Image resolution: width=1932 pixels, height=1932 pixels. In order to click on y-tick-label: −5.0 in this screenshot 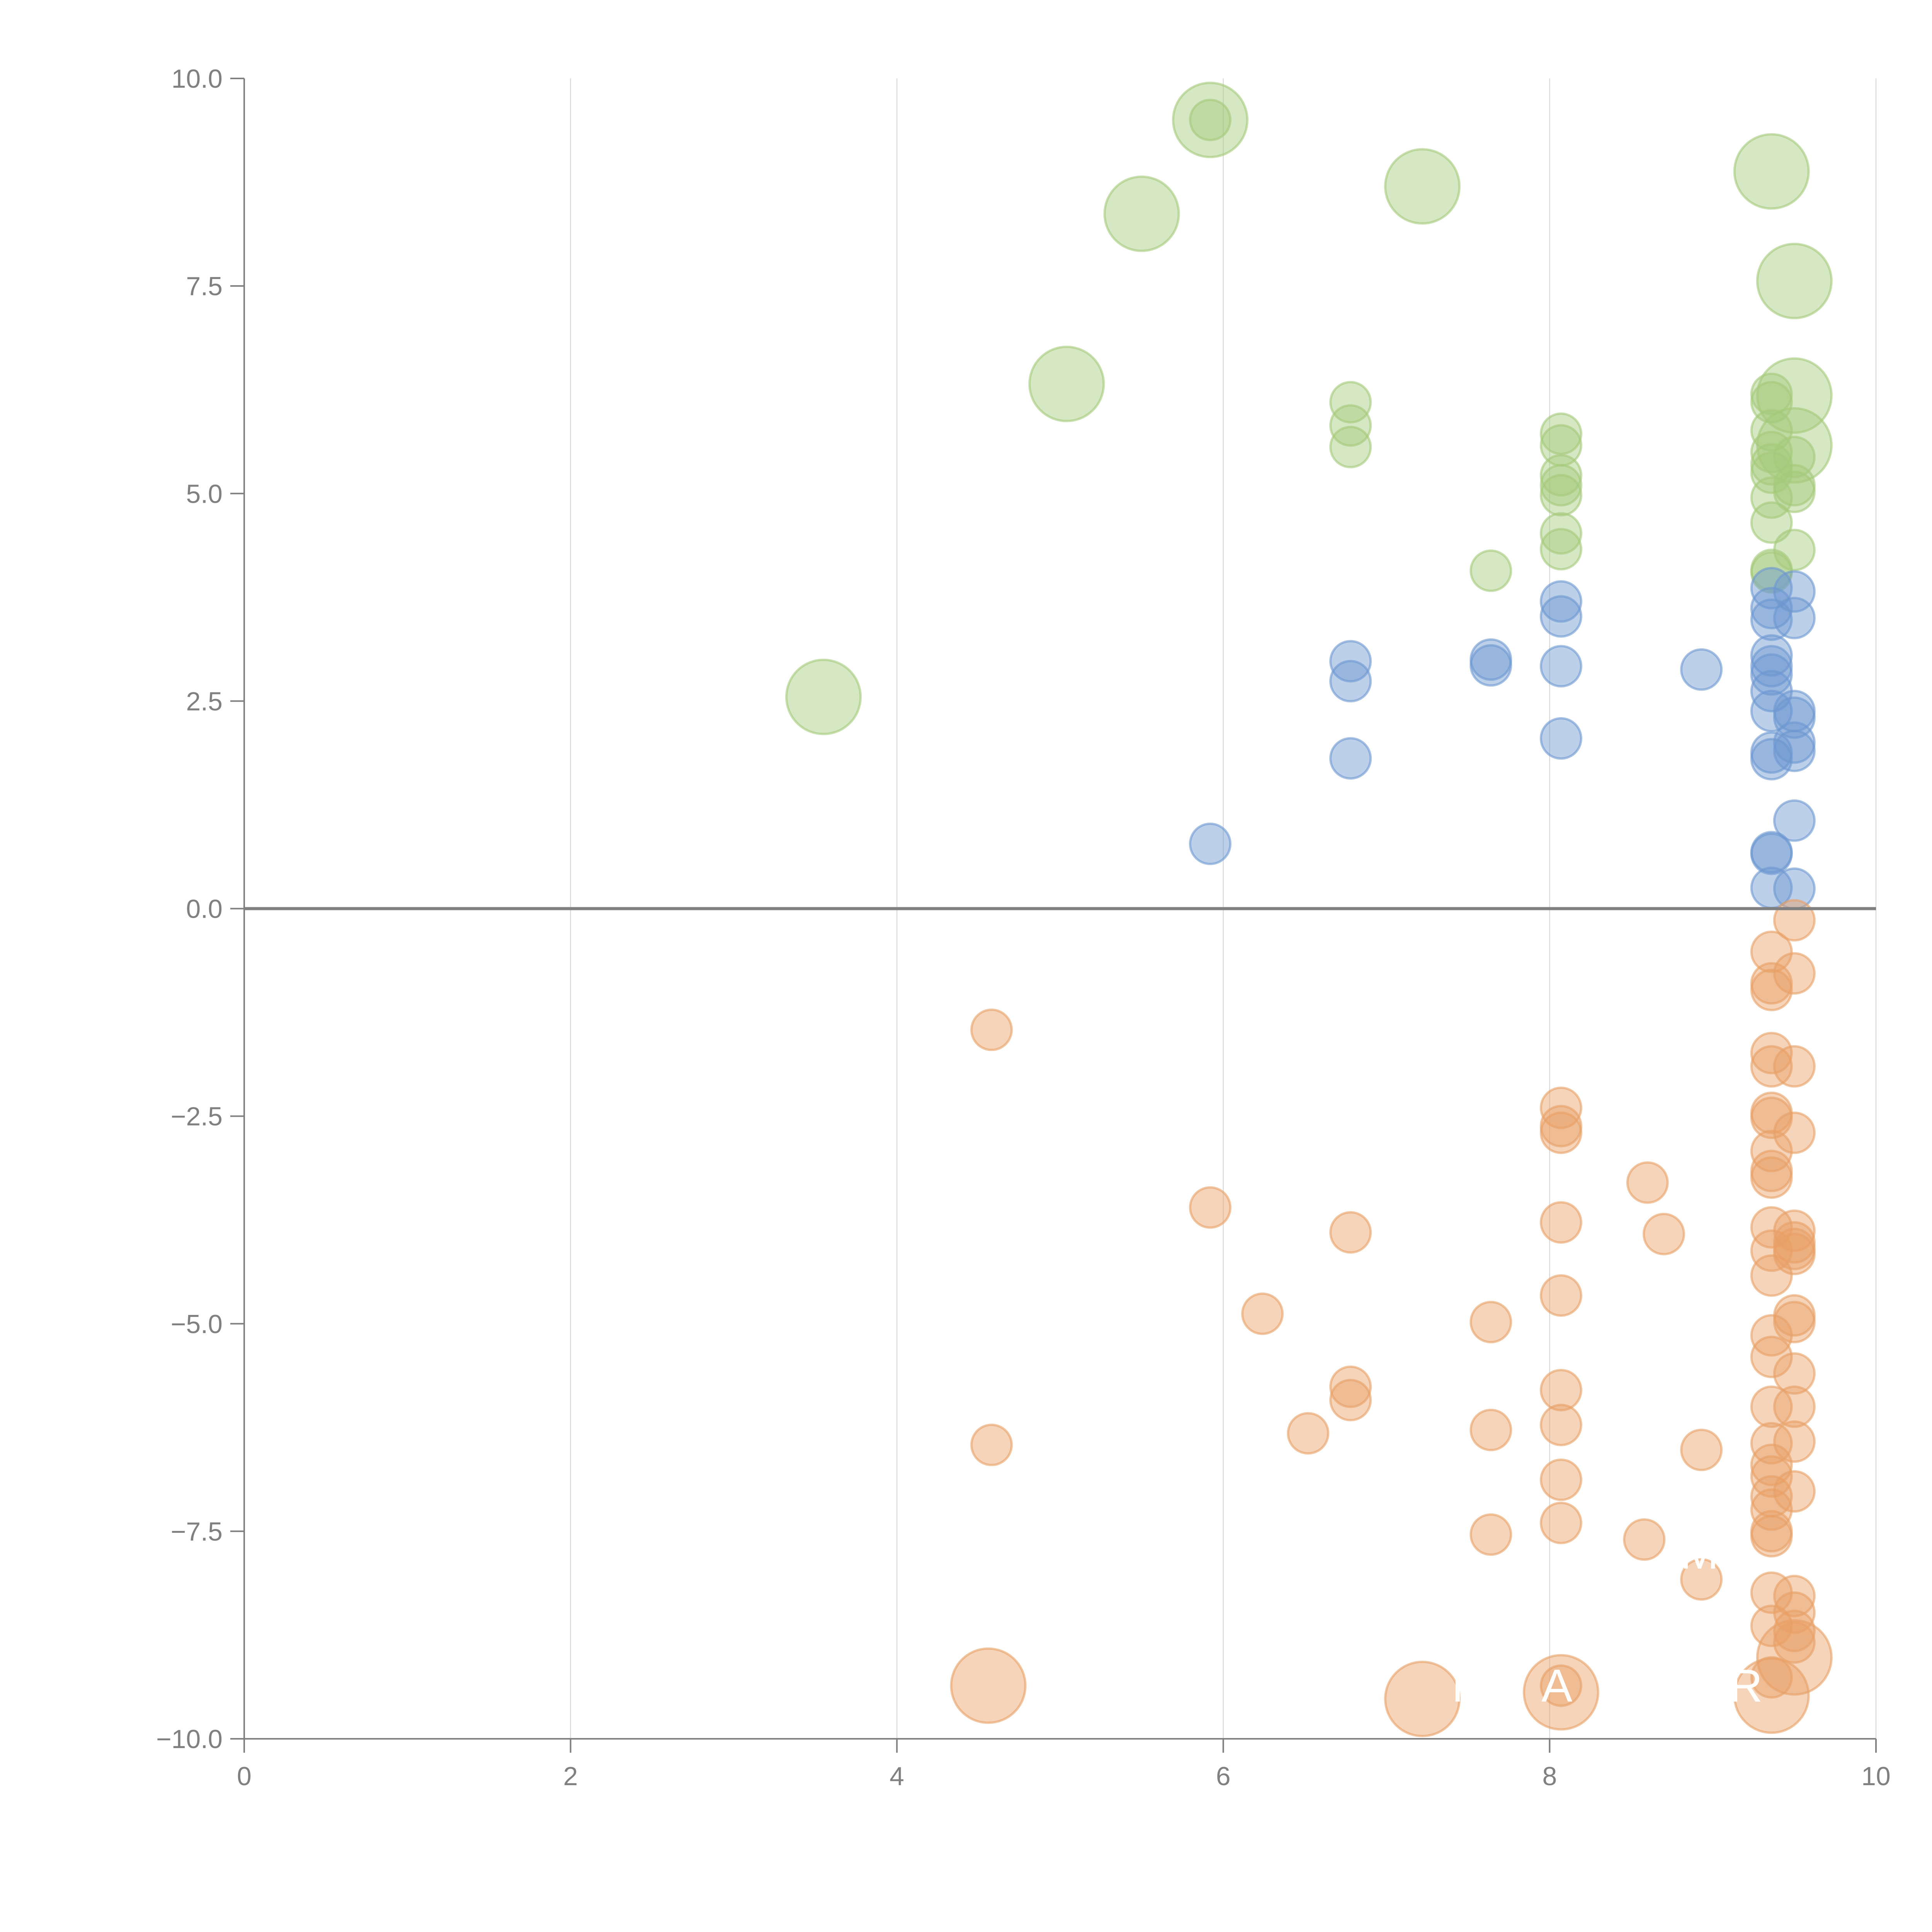, I will do `click(197, 1325)`.